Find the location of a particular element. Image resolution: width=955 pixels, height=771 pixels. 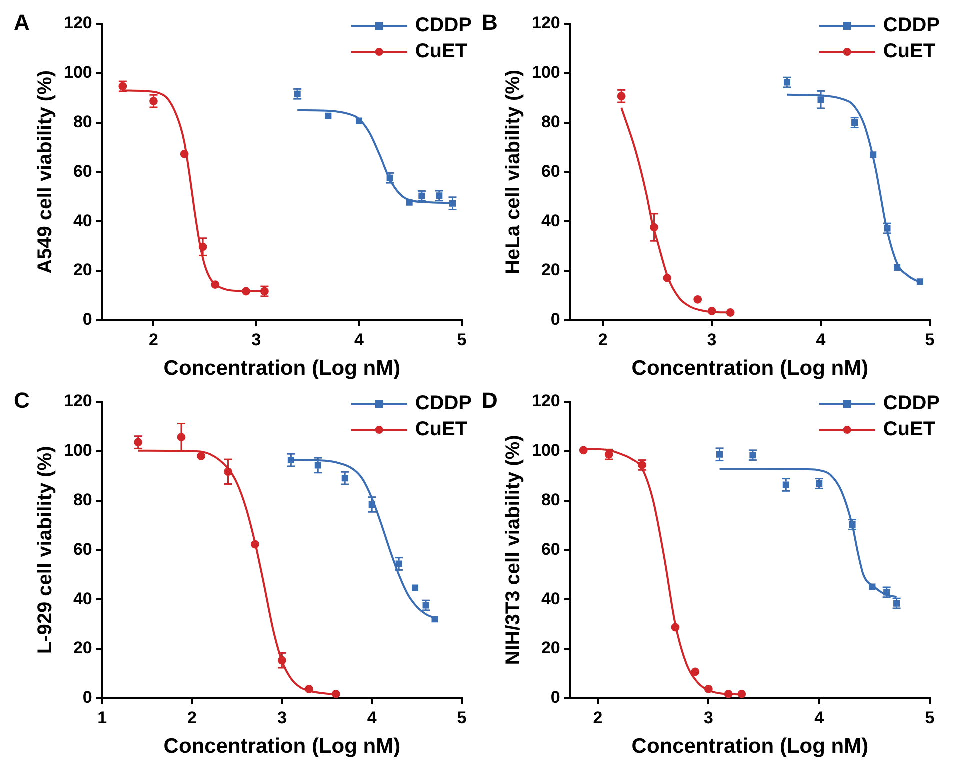

text: D is located at coordinates (490, 401).